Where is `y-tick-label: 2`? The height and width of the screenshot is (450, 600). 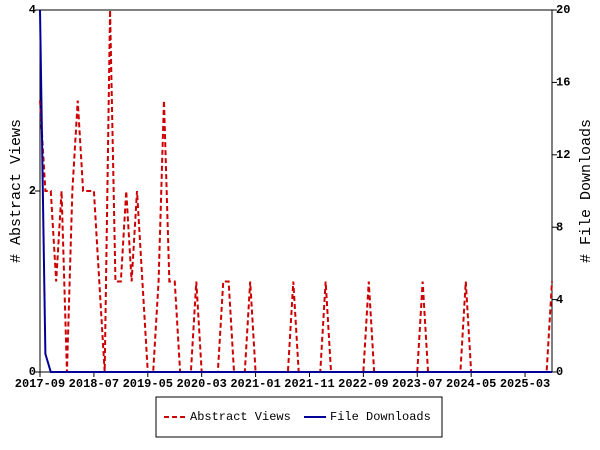
y-tick-label: 2 is located at coordinates (32, 191).